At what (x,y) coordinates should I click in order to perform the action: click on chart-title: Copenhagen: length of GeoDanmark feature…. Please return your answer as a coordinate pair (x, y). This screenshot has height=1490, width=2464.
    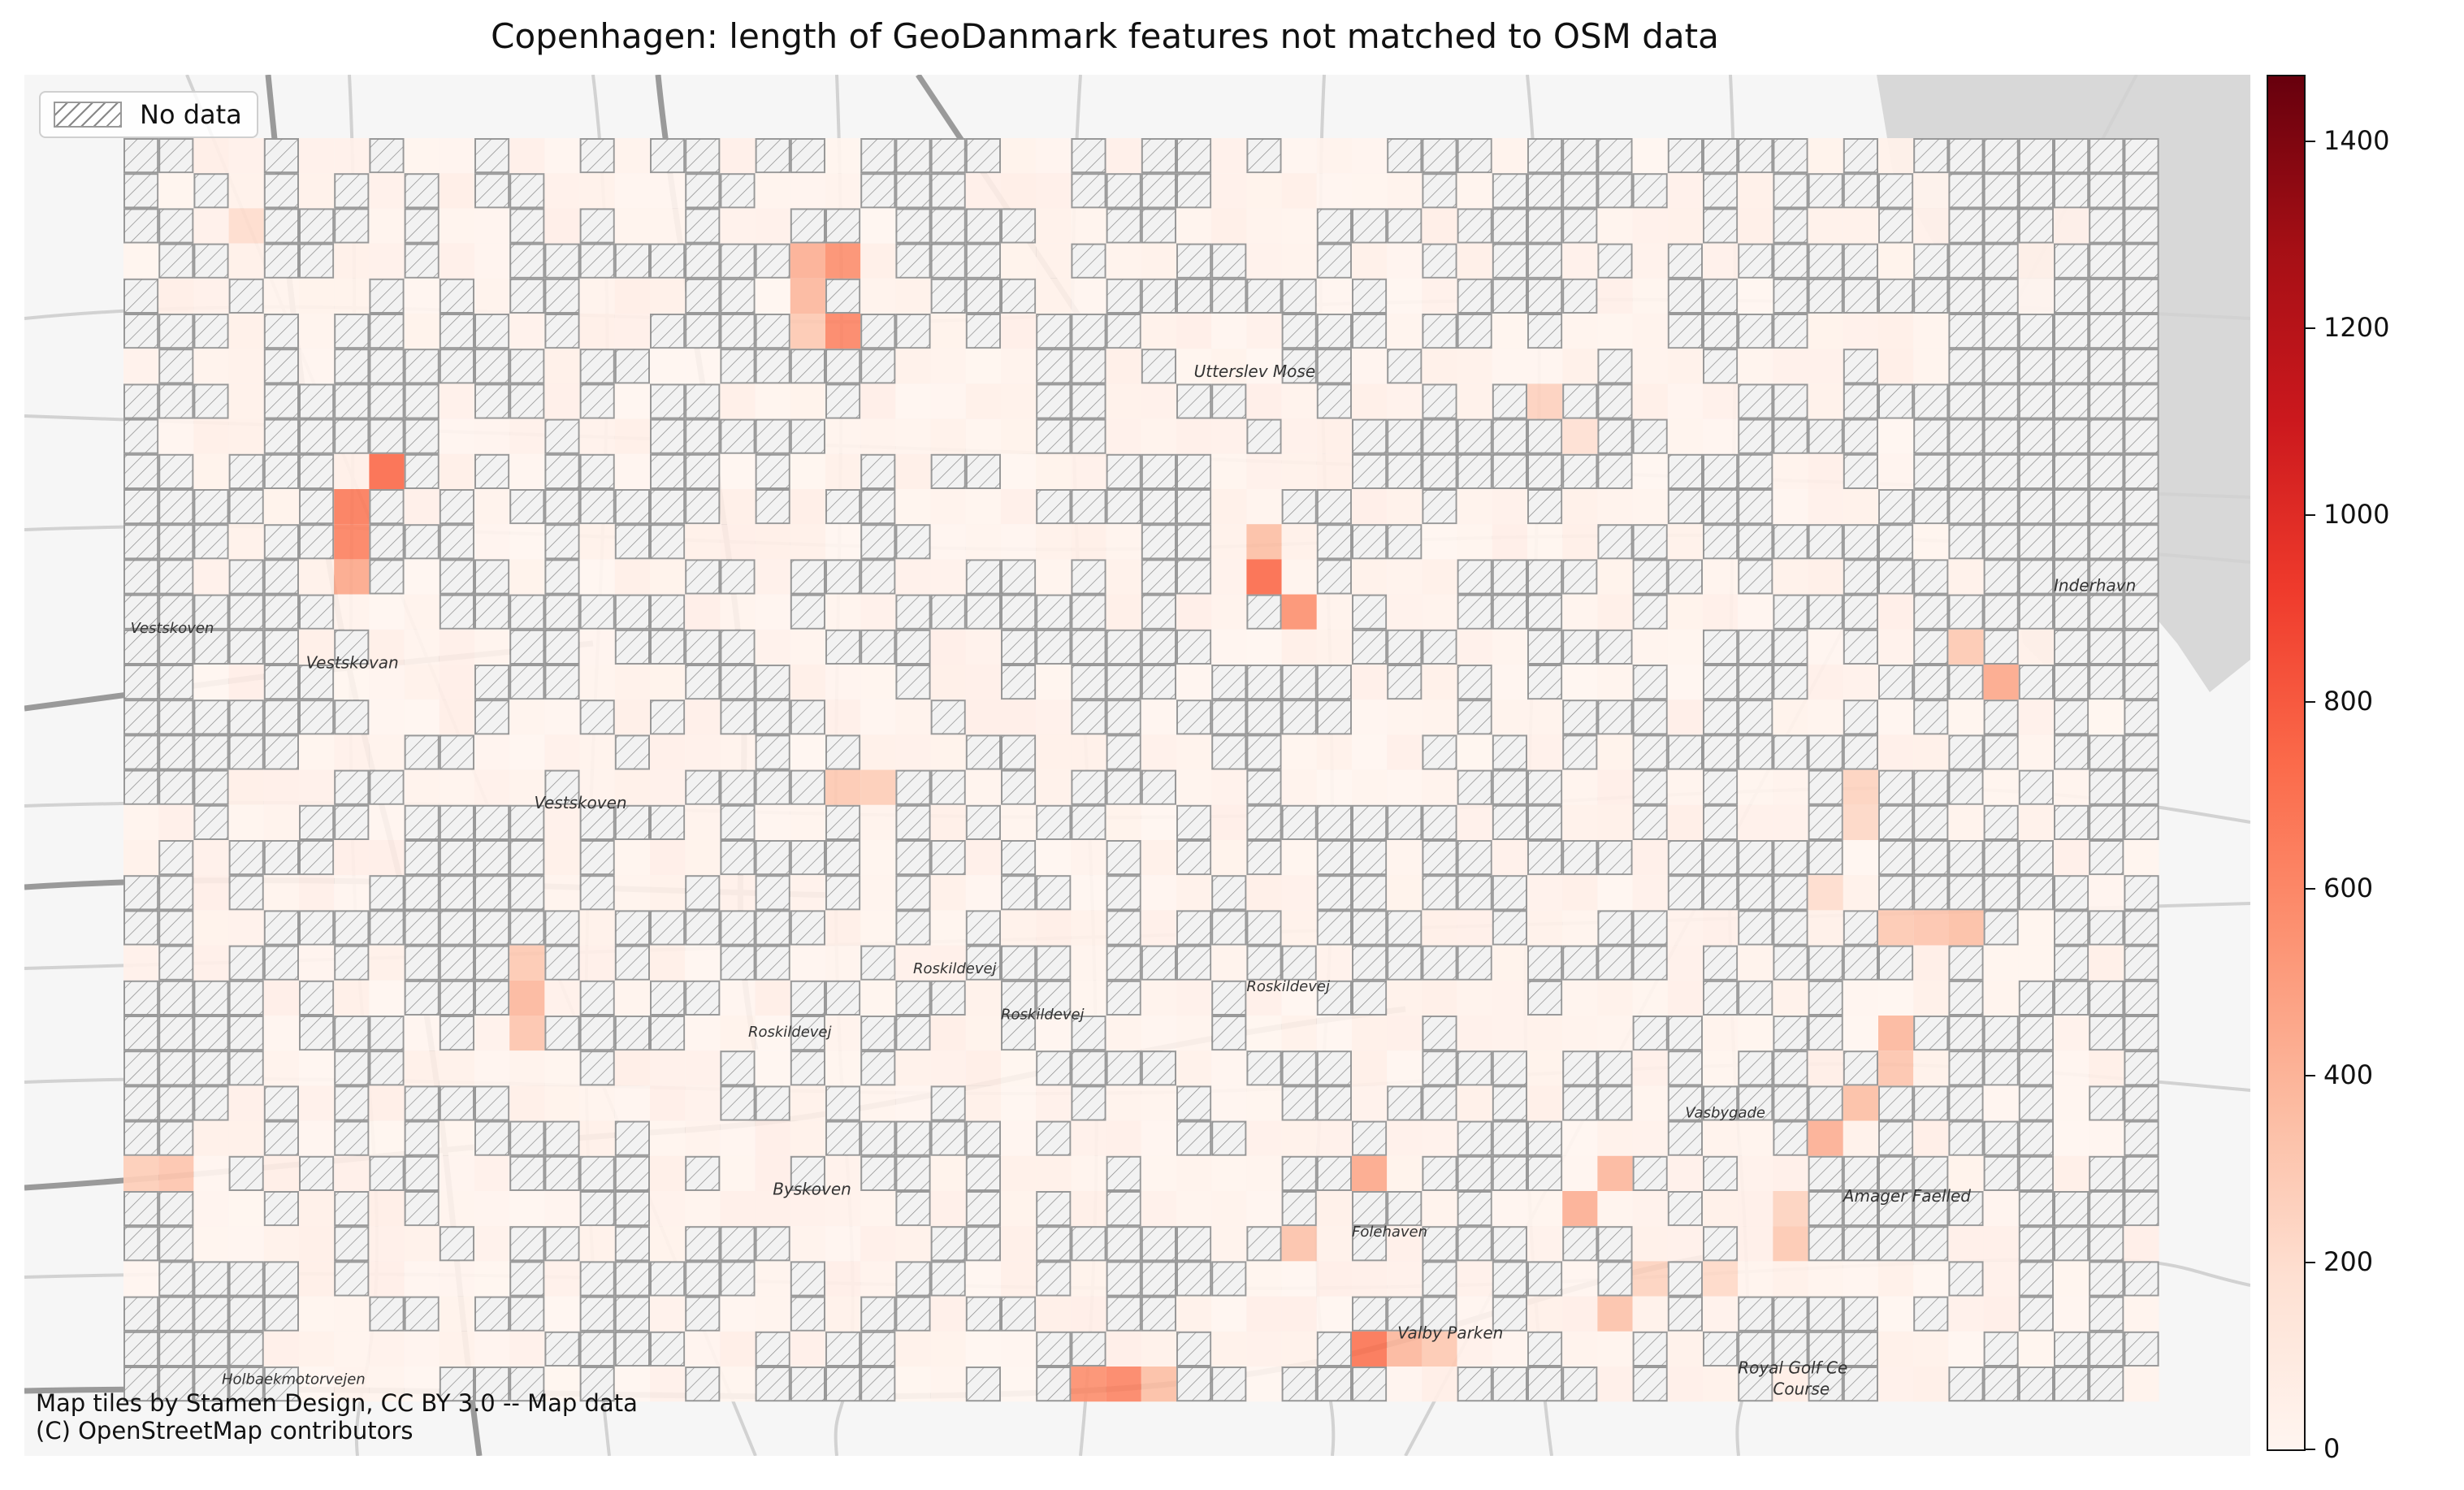
    Looking at the image, I should click on (1105, 36).